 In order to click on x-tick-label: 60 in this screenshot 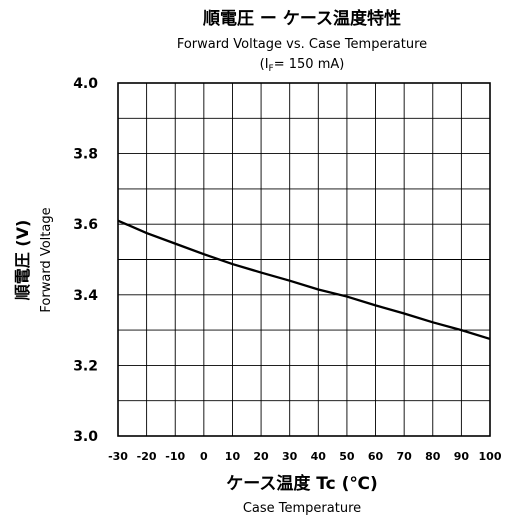, I will do `click(376, 456)`.